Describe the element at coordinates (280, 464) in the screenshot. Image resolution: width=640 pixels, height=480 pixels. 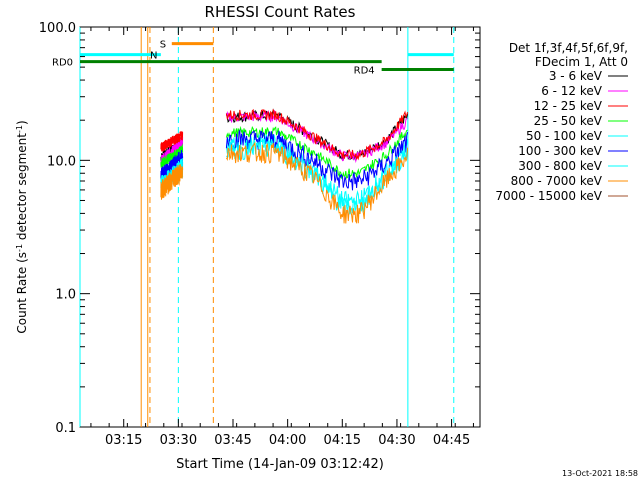
I see `x-axis-label: Start Time (14-Jan-09 03:12:42)` at that location.